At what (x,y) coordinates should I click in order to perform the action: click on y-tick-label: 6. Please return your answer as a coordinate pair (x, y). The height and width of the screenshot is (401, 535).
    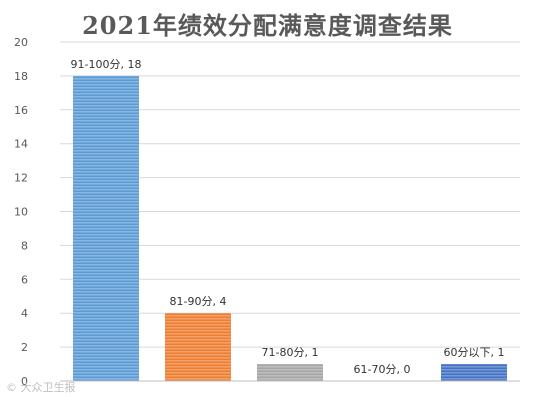
    Looking at the image, I should click on (24, 279).